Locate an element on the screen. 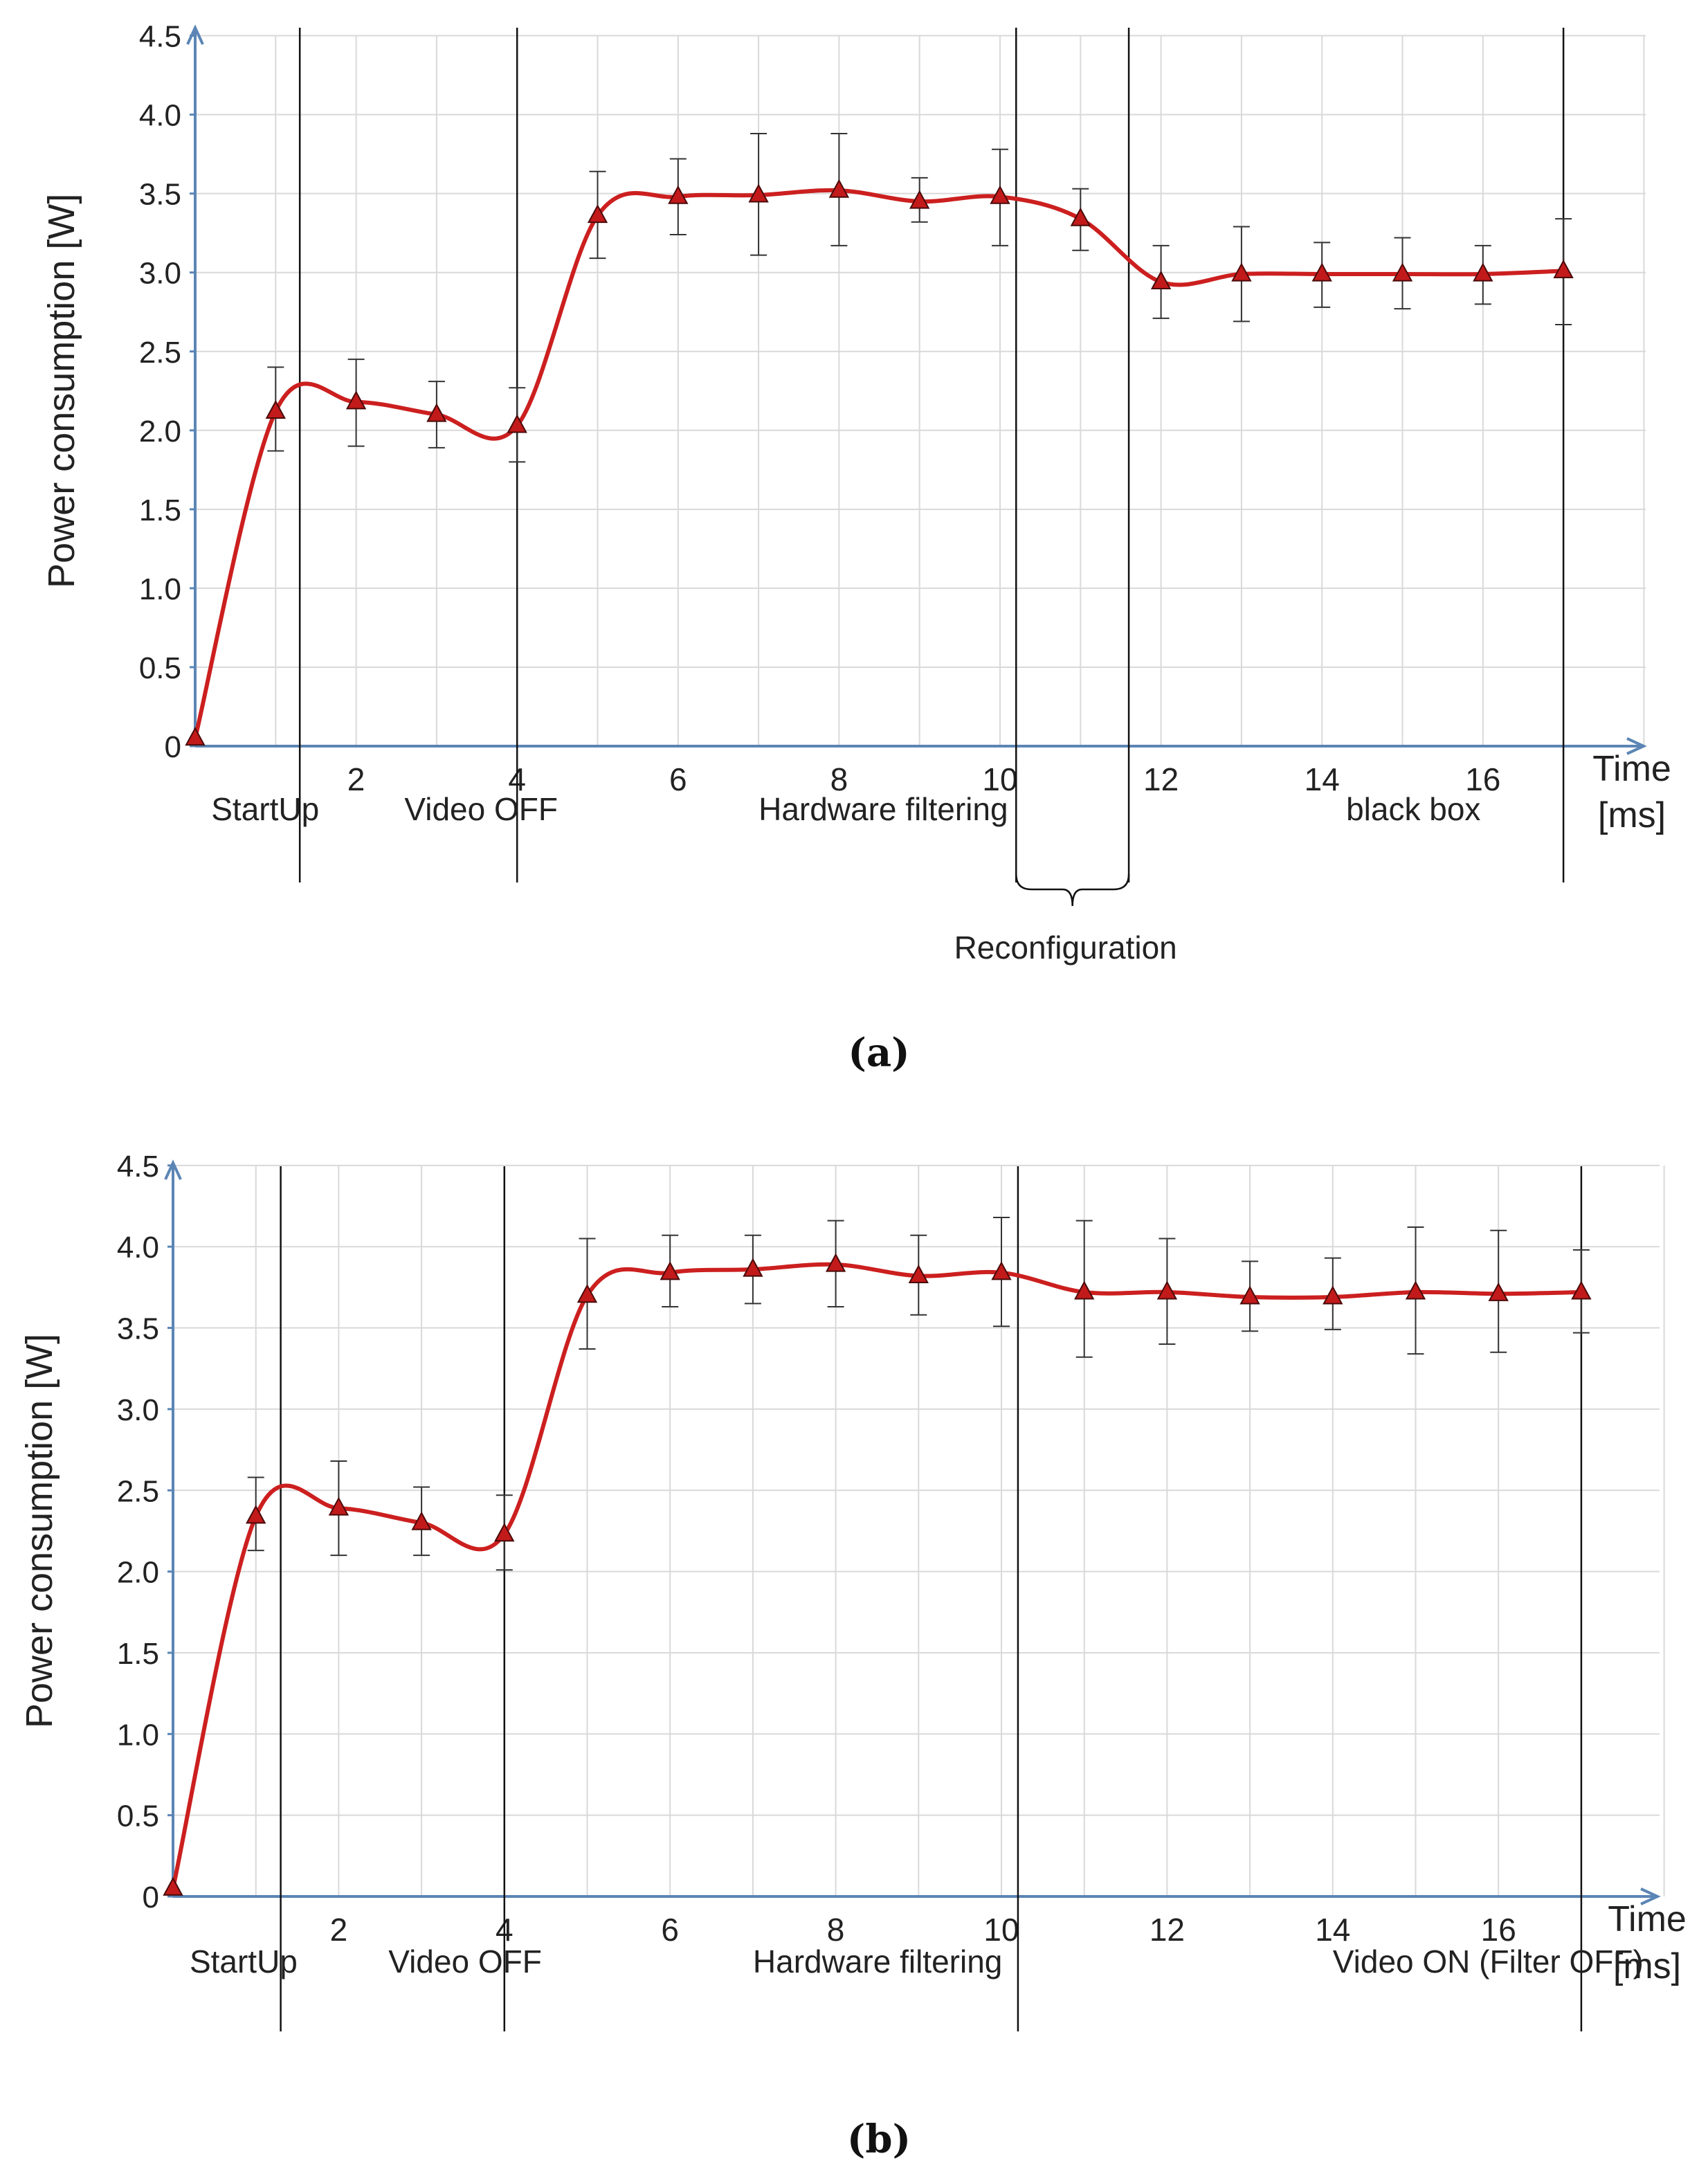  y-tick-labels: 0 0.5 1.0 1.5 2.0 2.5 3.0 3.5 4.0 4.5 is located at coordinates (167, 392).